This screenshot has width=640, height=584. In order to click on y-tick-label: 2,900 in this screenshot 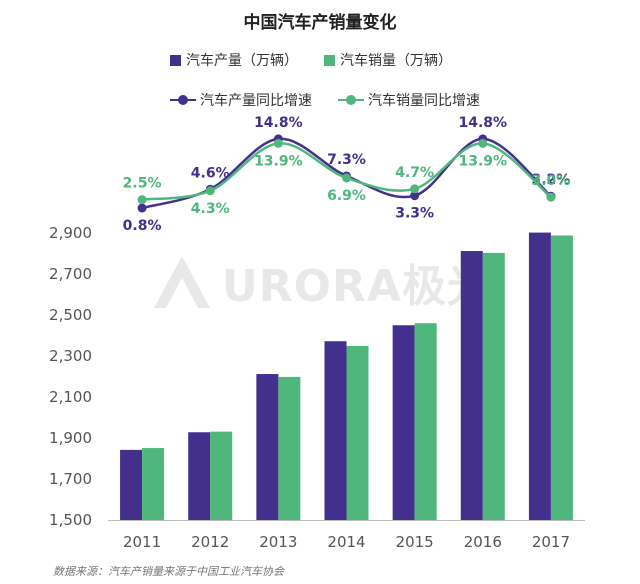, I will do `click(70, 233)`.